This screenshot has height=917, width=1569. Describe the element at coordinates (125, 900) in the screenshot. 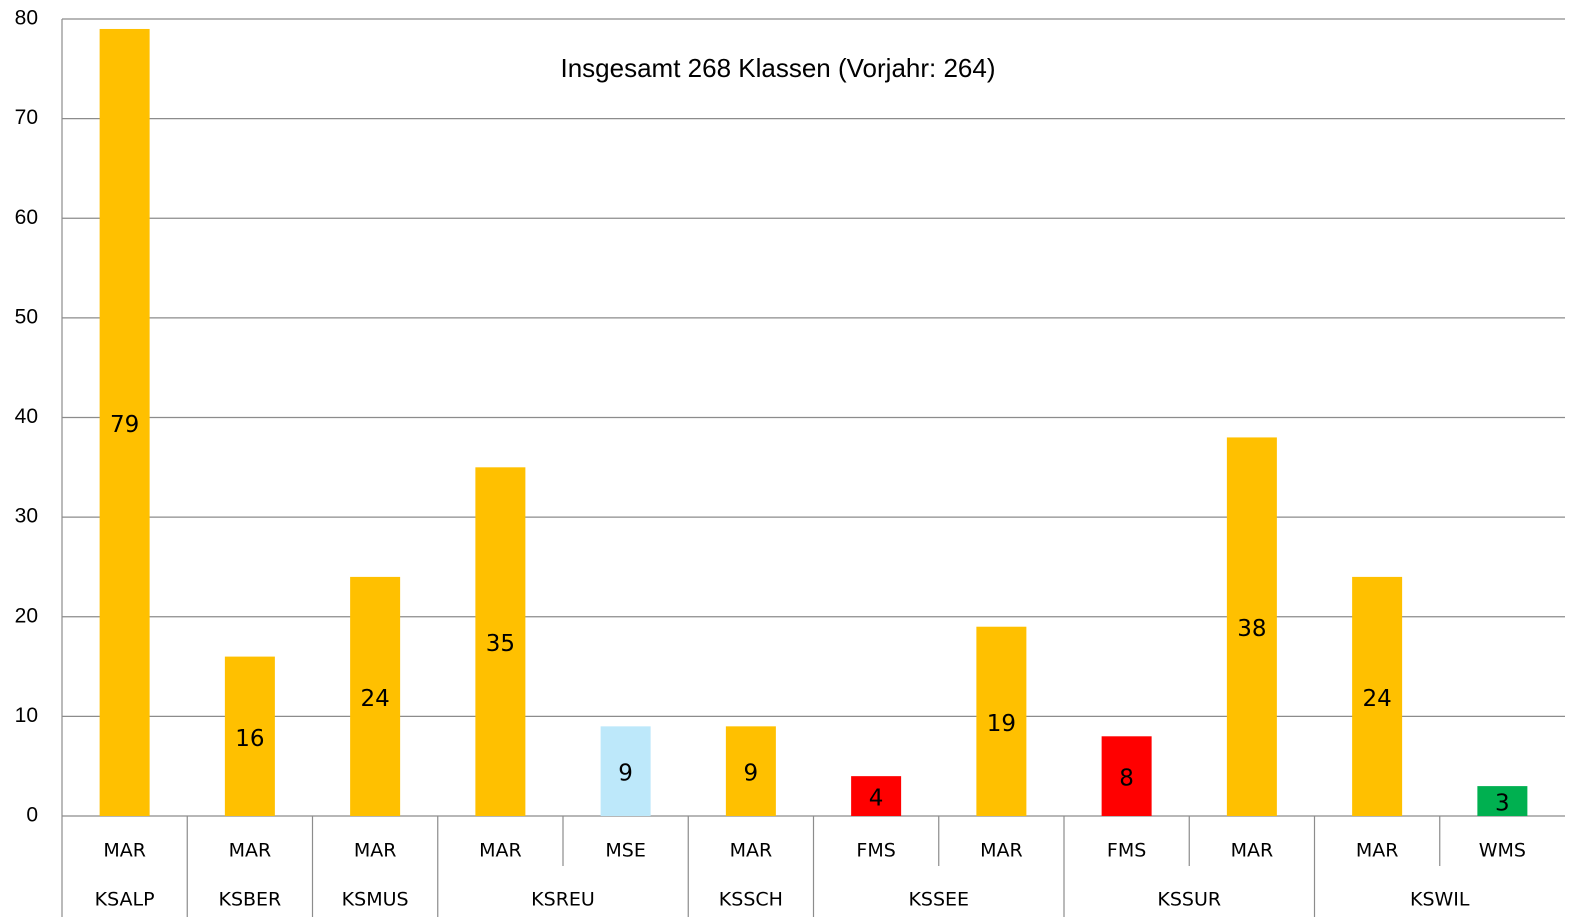

I see `group-label: KSALP` at that location.